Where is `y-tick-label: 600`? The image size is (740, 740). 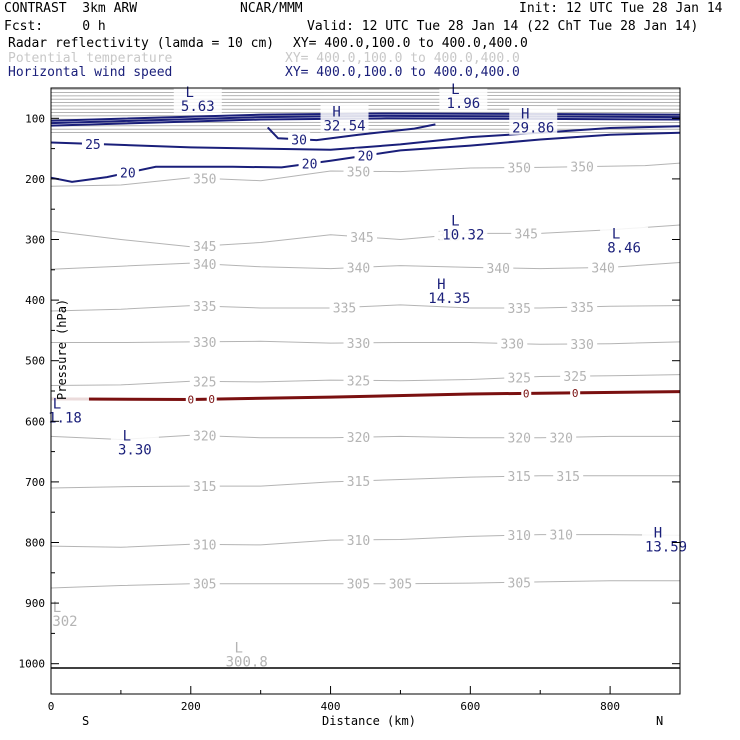 y-tick-label: 600 is located at coordinates (35, 421).